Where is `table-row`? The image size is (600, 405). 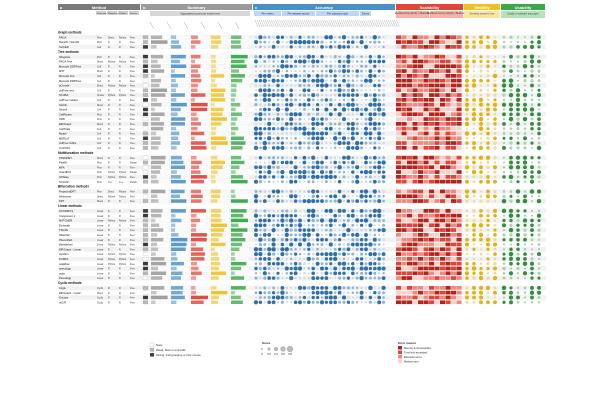 table-row is located at coordinates (302, 235).